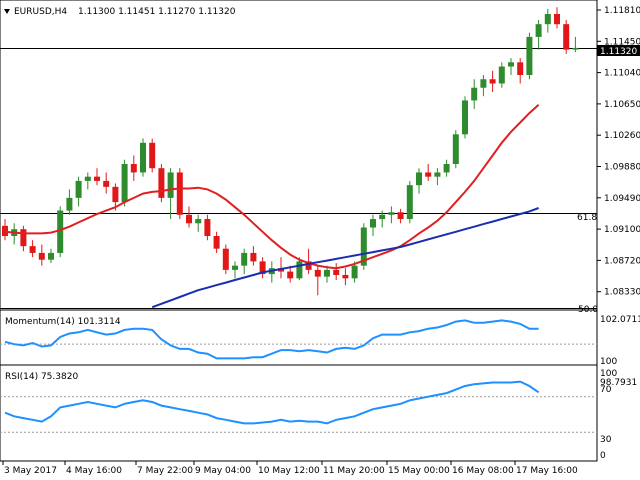  Describe the element at coordinates (608, 362) in the screenshot. I see `momentum-tick-label: 100` at that location.